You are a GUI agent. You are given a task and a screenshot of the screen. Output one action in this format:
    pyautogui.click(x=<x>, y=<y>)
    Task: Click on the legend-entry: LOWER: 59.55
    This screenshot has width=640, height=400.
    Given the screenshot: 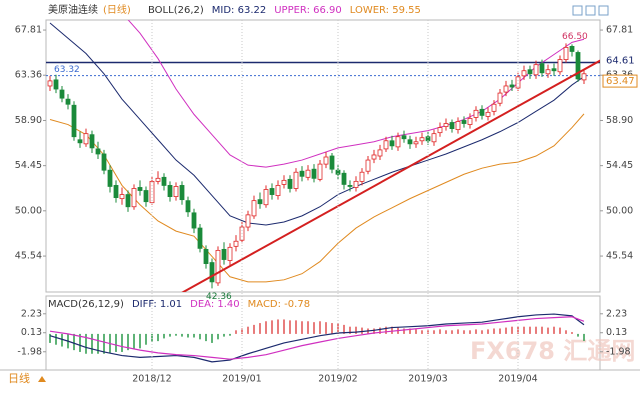 What is the action you would take?
    pyautogui.click(x=385, y=10)
    